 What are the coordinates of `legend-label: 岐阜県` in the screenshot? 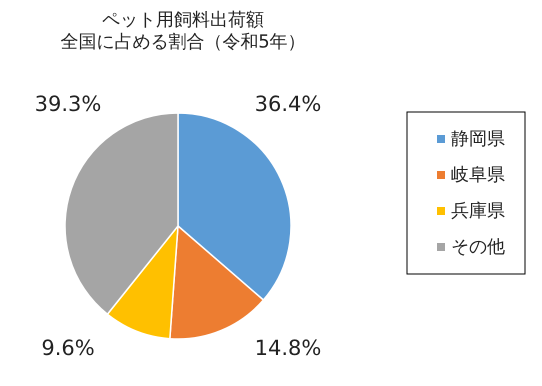 It's located at (478, 175).